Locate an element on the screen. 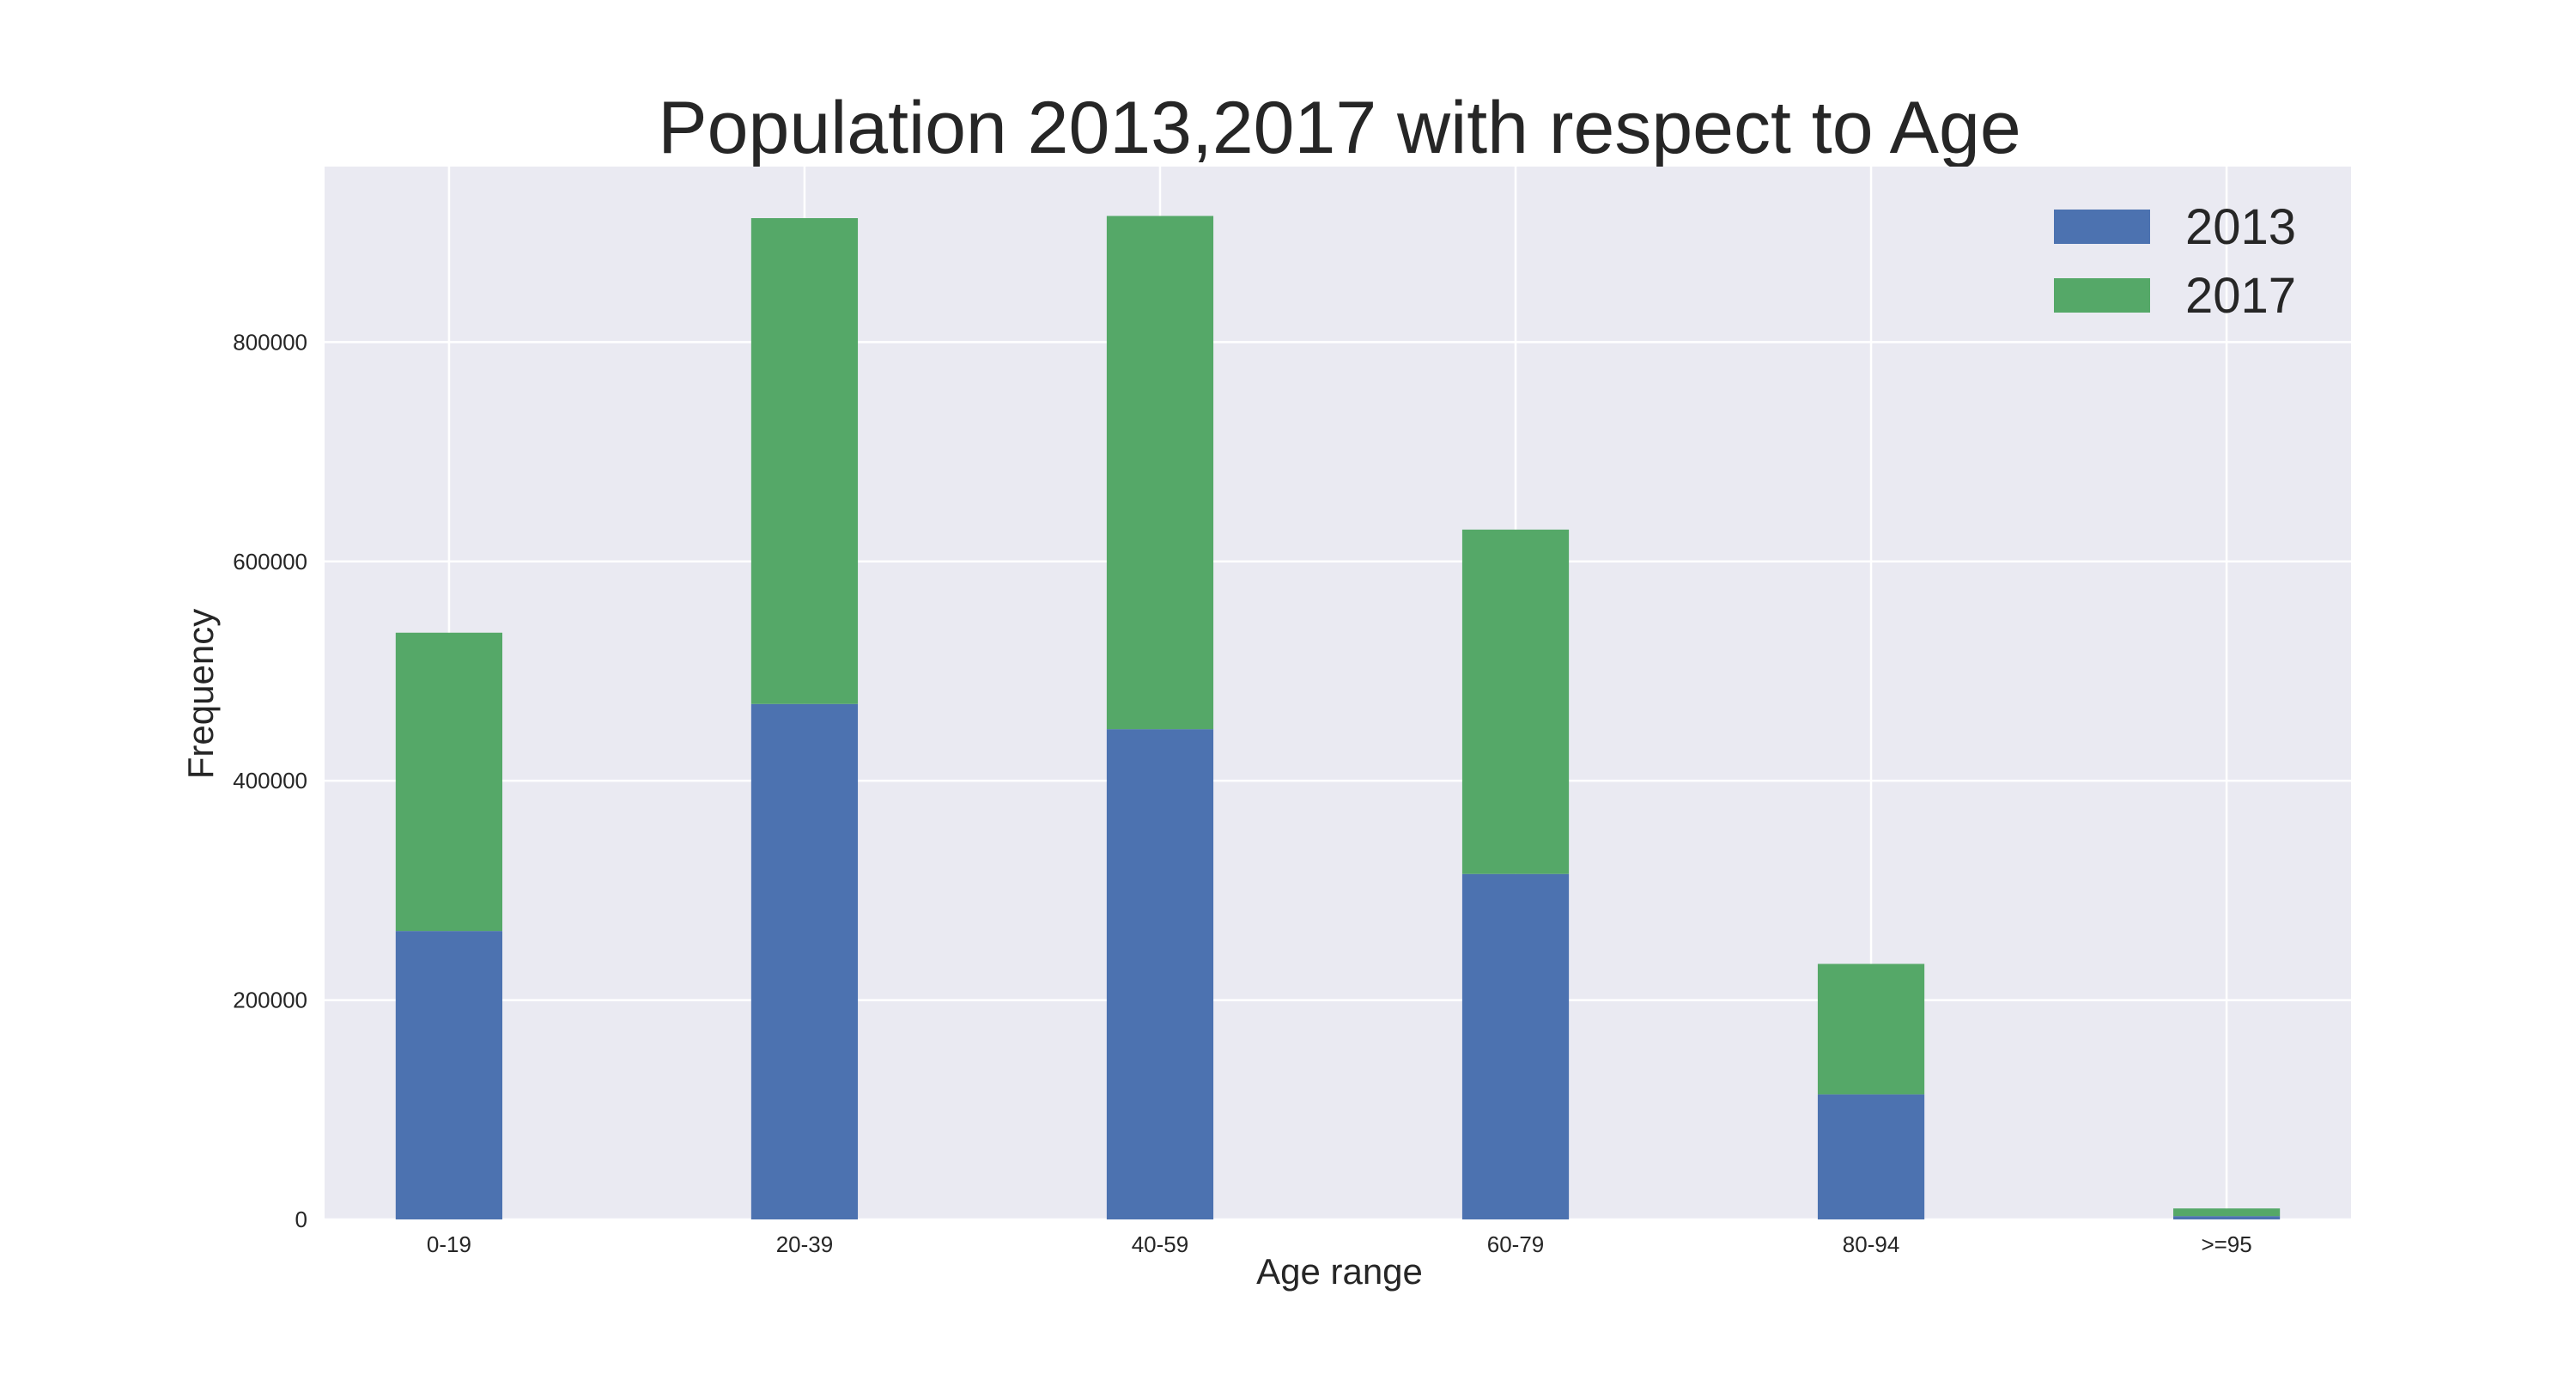 Image resolution: width=2576 pixels, height=1374 pixels. y-tick-label: 800000 is located at coordinates (270, 342).